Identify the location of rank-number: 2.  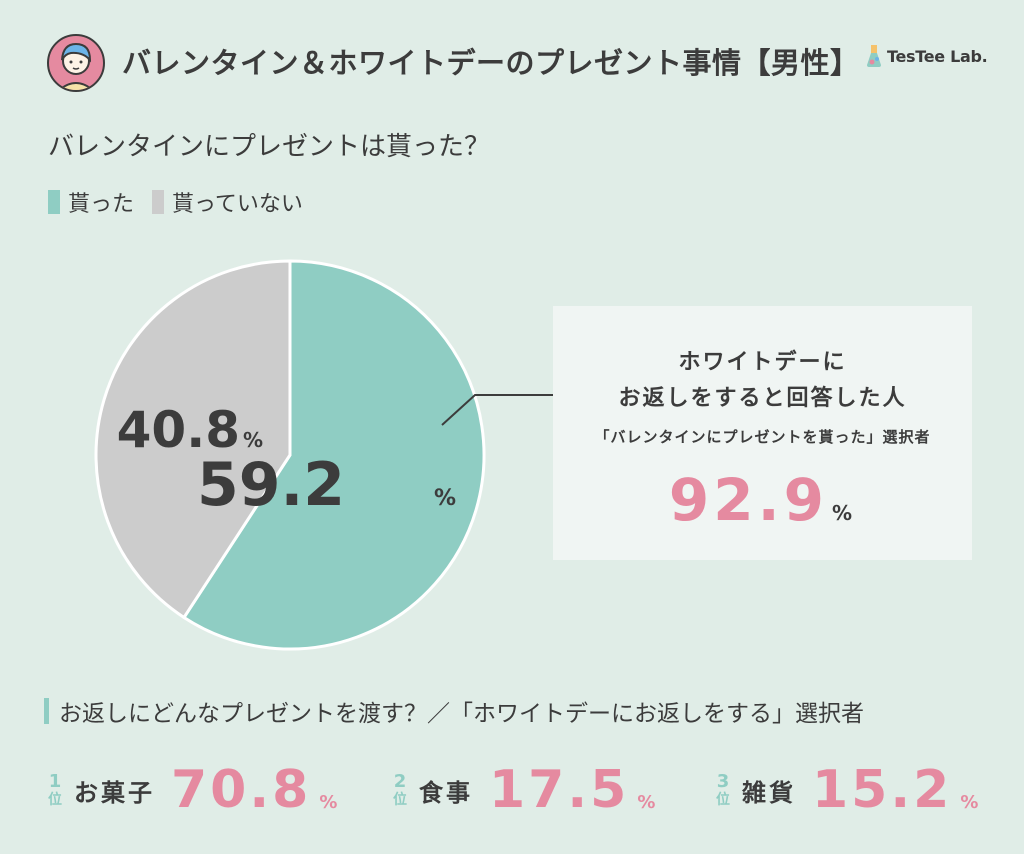
(400, 781).